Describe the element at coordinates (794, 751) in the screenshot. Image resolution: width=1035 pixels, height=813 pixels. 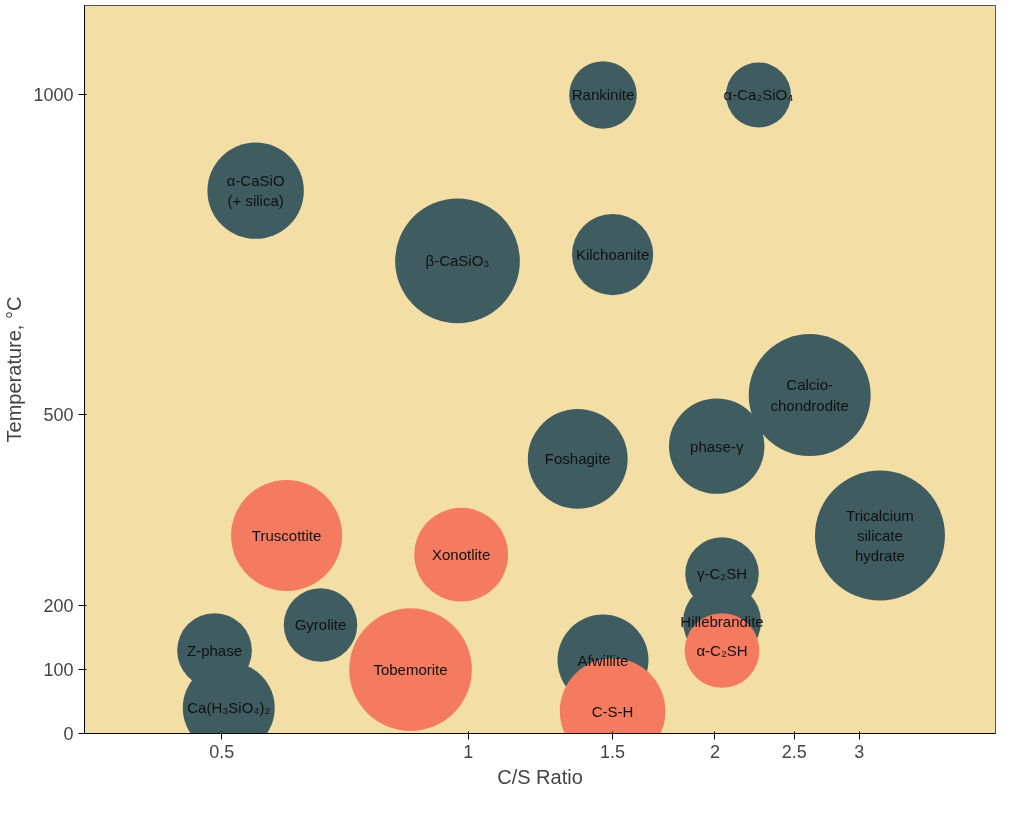
I see `x-tick-label: 2.5` at that location.